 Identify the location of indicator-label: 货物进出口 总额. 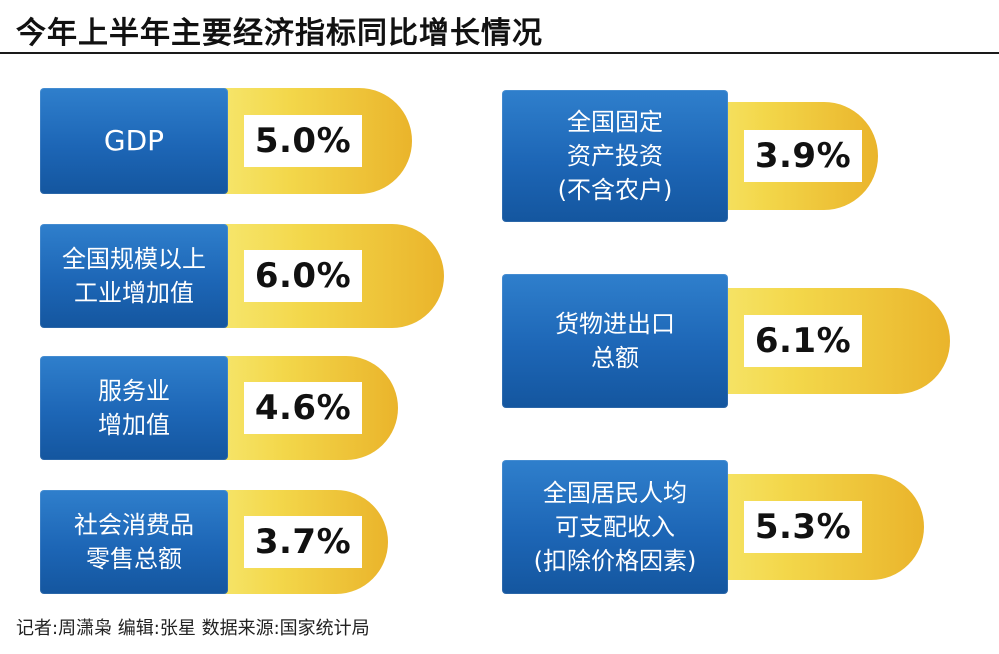
(615, 341).